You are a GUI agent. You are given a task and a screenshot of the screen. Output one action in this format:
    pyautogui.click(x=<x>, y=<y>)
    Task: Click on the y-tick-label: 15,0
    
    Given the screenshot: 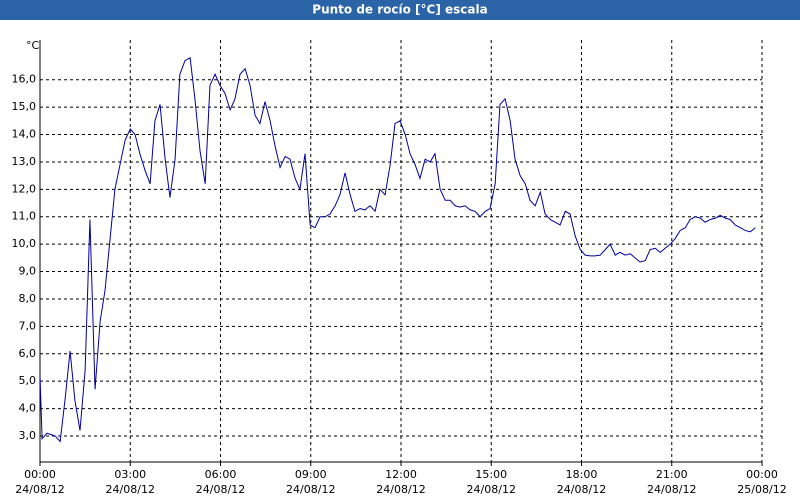 What is the action you would take?
    pyautogui.click(x=24, y=106)
    